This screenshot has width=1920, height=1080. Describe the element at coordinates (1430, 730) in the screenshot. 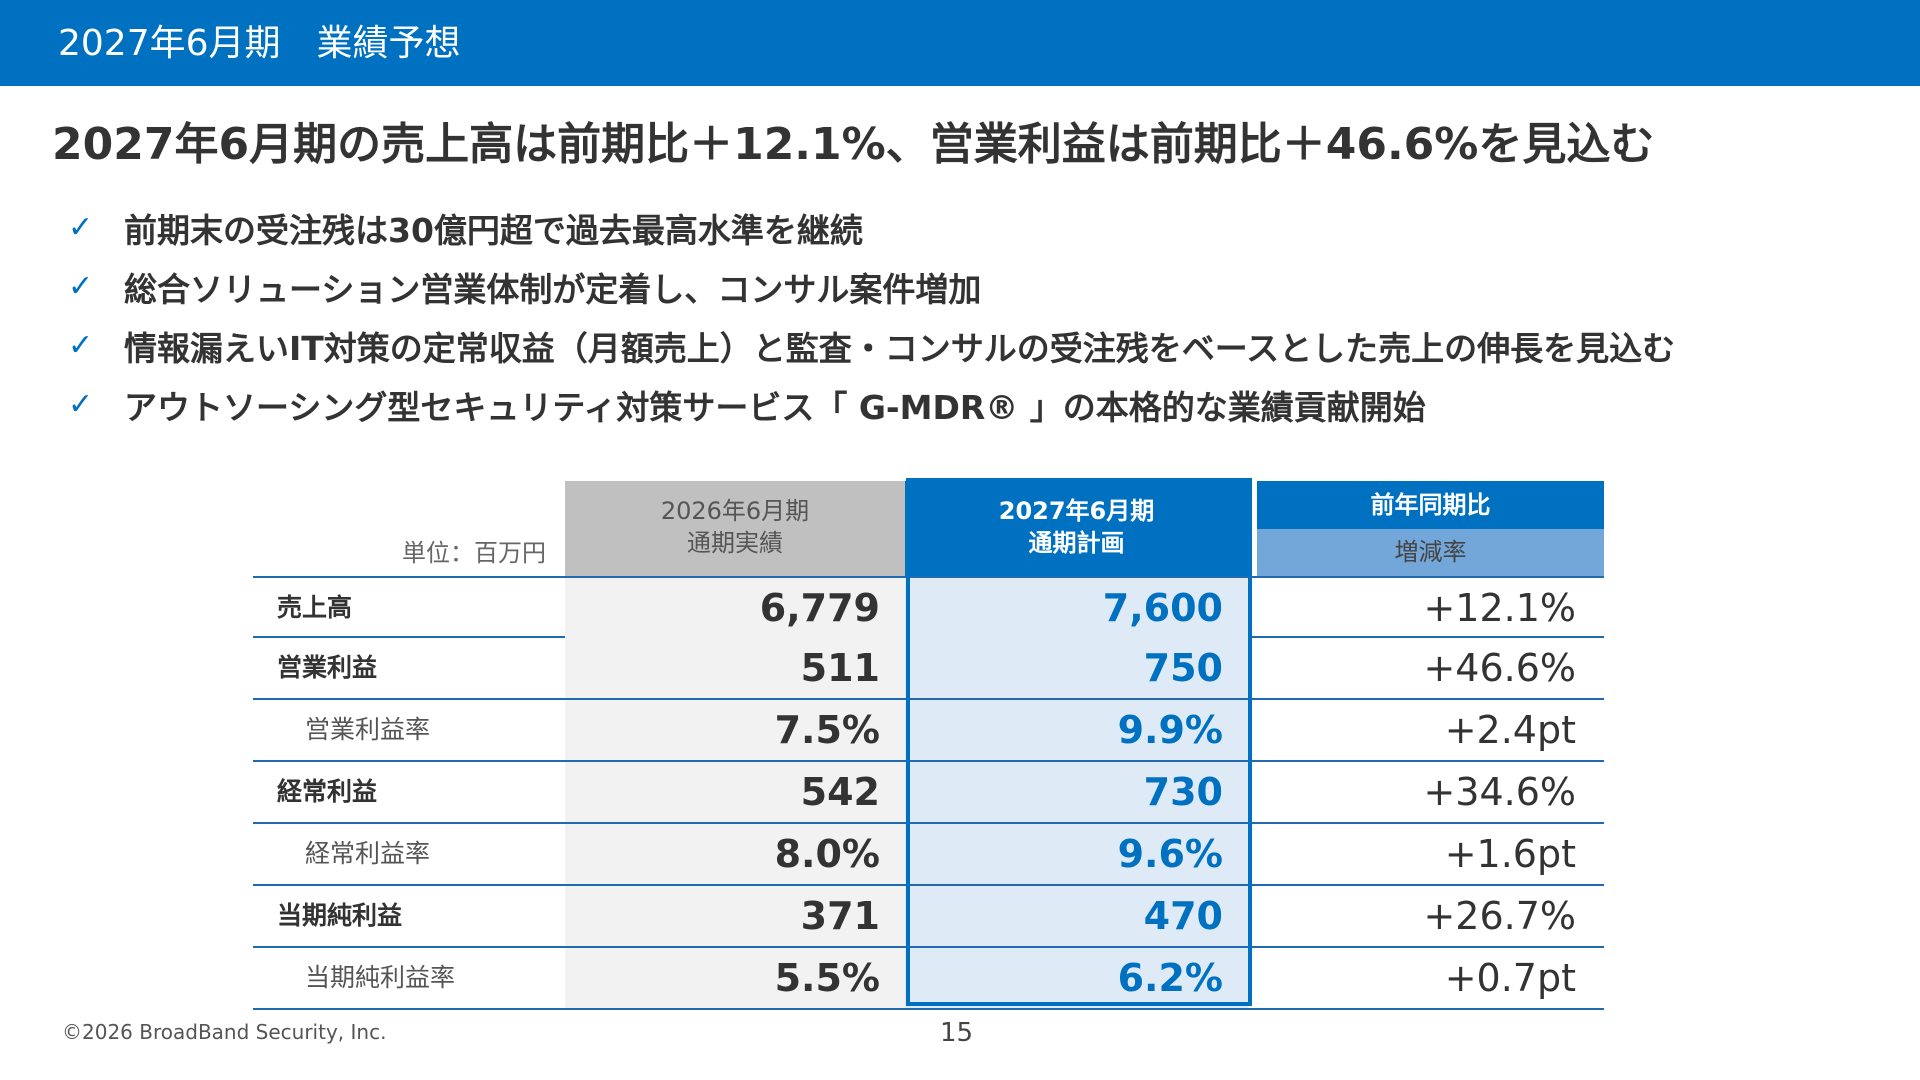

I see `rate-cell: +2.4pt` at that location.